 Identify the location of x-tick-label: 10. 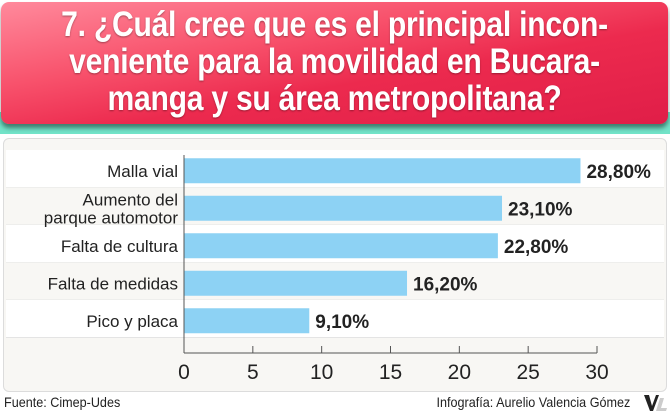
(321, 372).